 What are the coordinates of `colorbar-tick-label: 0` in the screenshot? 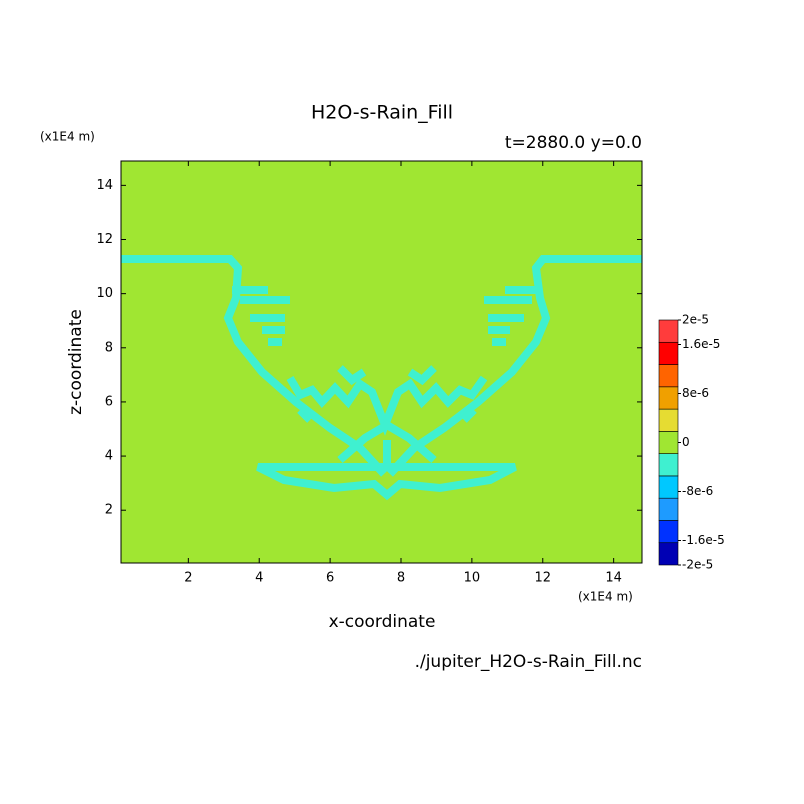 It's located at (686, 442).